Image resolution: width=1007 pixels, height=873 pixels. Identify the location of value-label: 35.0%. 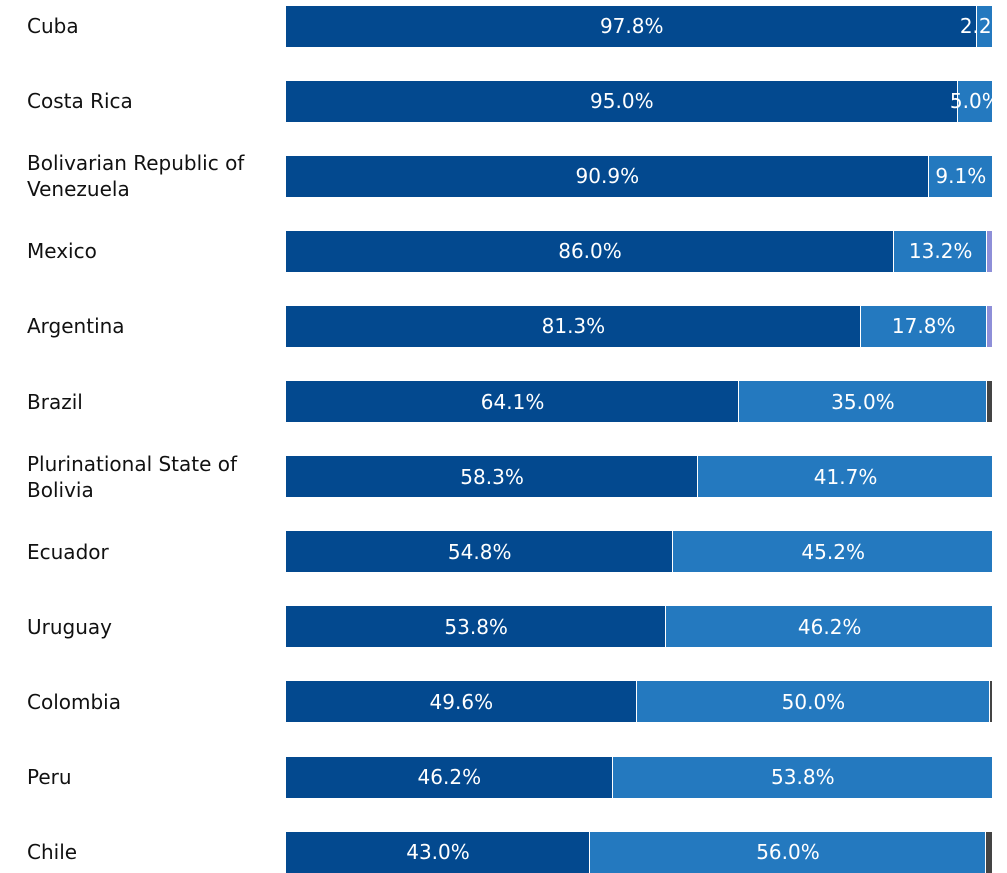
(863, 401).